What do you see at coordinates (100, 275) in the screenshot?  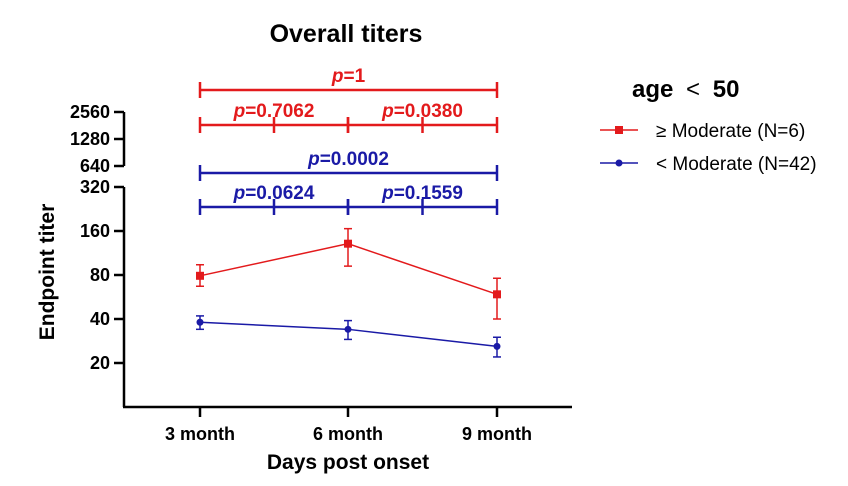 I see `y-tick-label: 80` at bounding box center [100, 275].